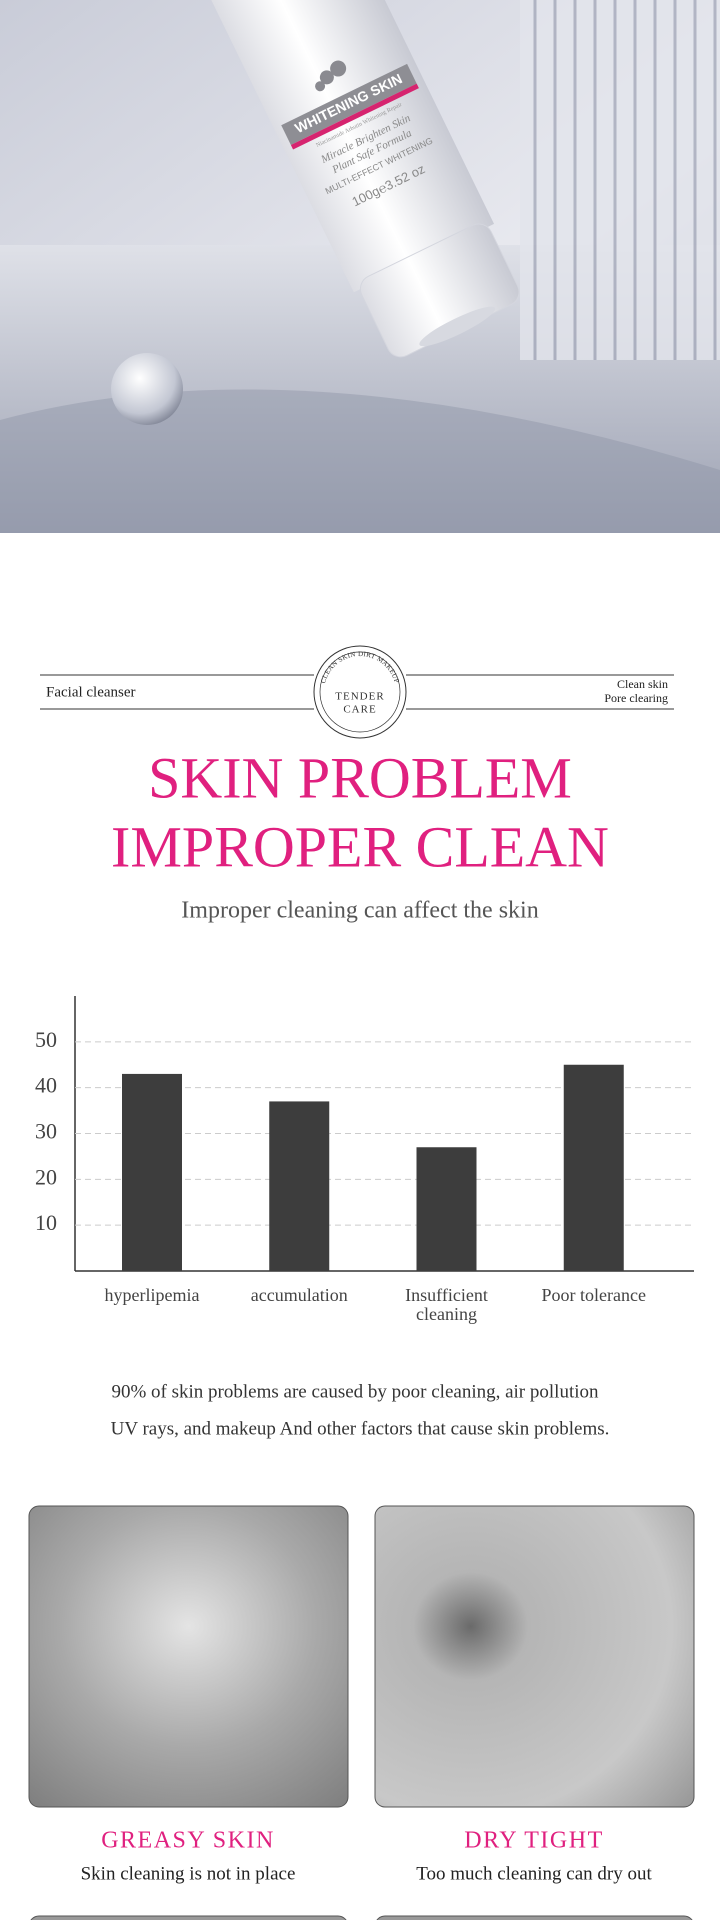  I want to click on logo-ring, so click(360, 692).